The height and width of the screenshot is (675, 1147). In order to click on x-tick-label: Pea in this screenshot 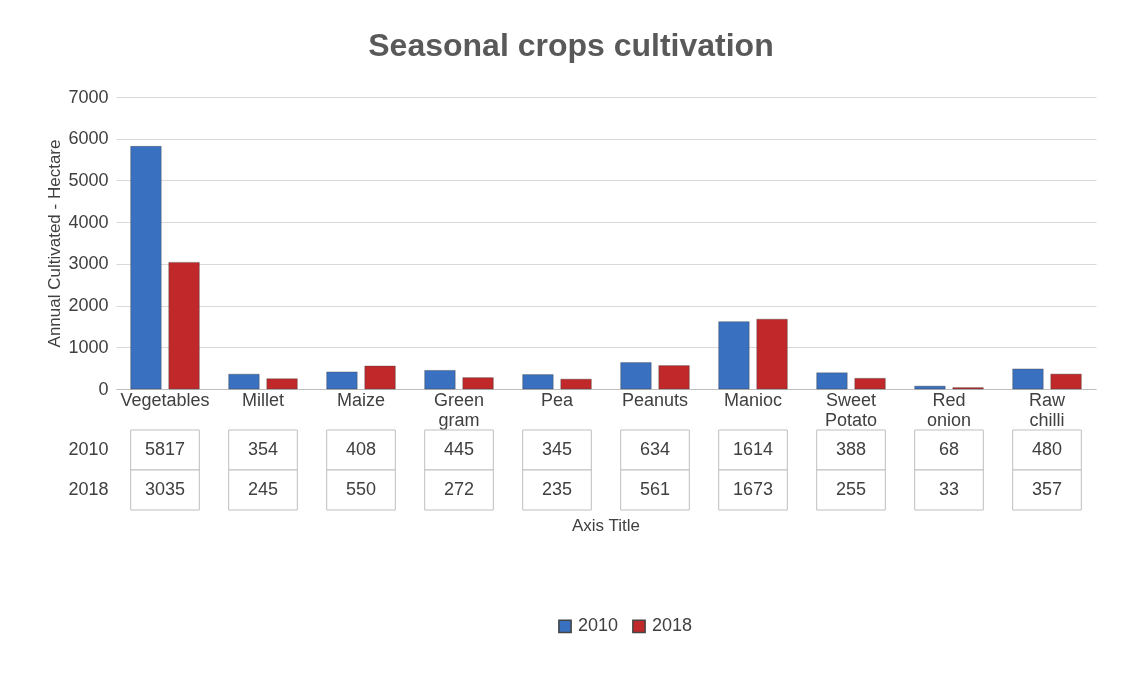, I will do `click(557, 399)`.